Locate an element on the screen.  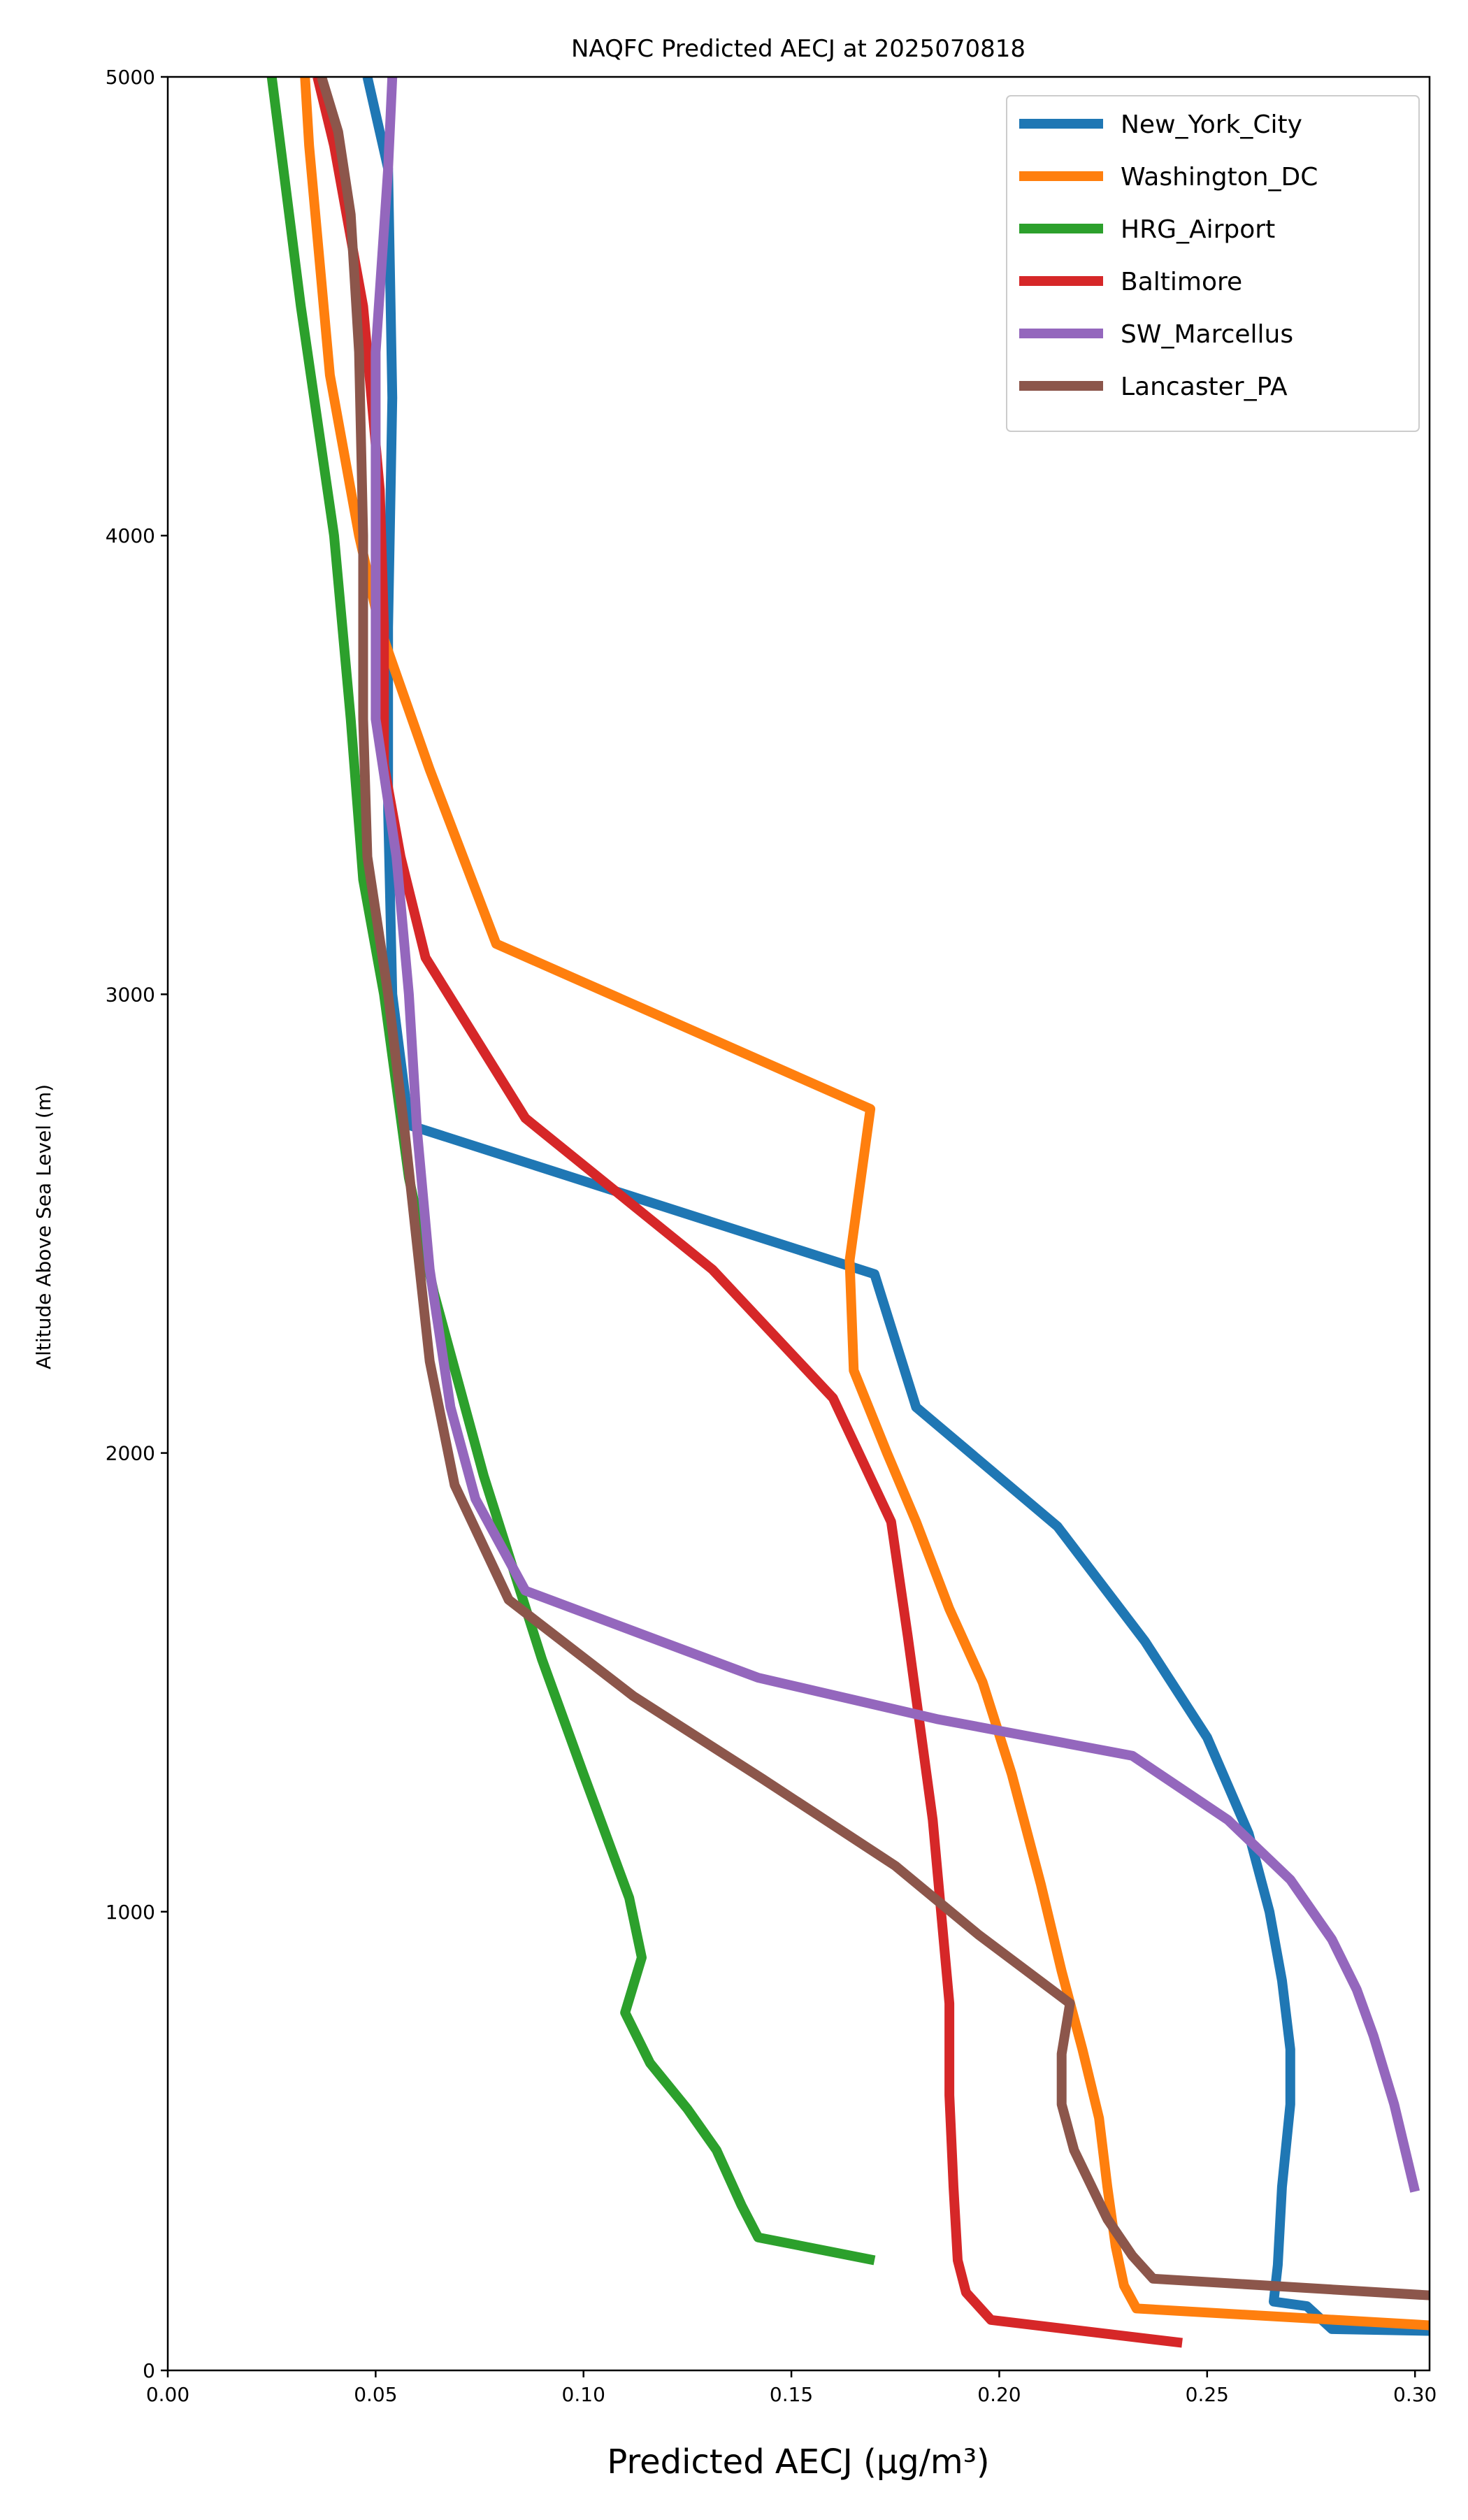
x-tick-label: 0.10 is located at coordinates (583, 2394).